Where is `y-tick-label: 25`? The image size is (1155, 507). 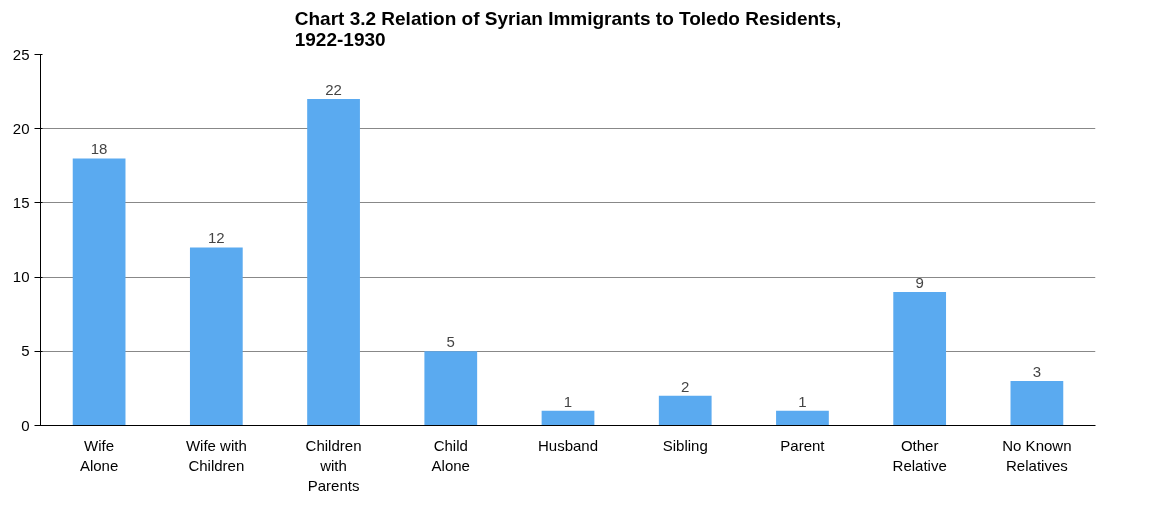 y-tick-label: 25 is located at coordinates (21, 54).